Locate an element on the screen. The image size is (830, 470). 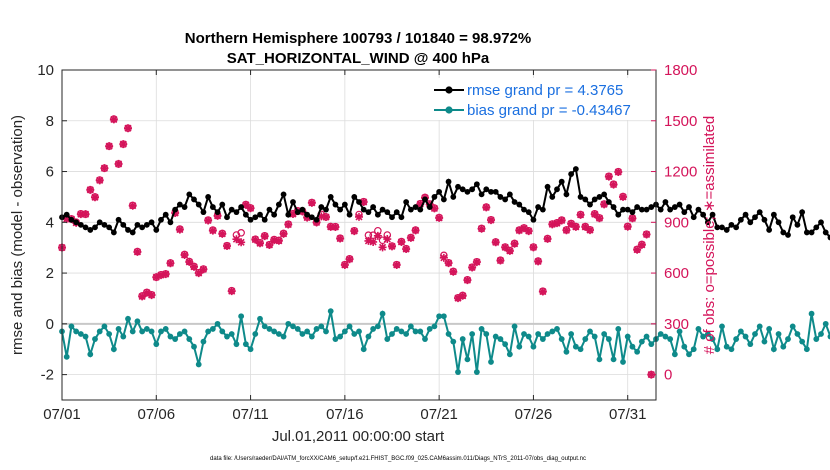
y-right-tick-label: 1200 is located at coordinates (680, 172).